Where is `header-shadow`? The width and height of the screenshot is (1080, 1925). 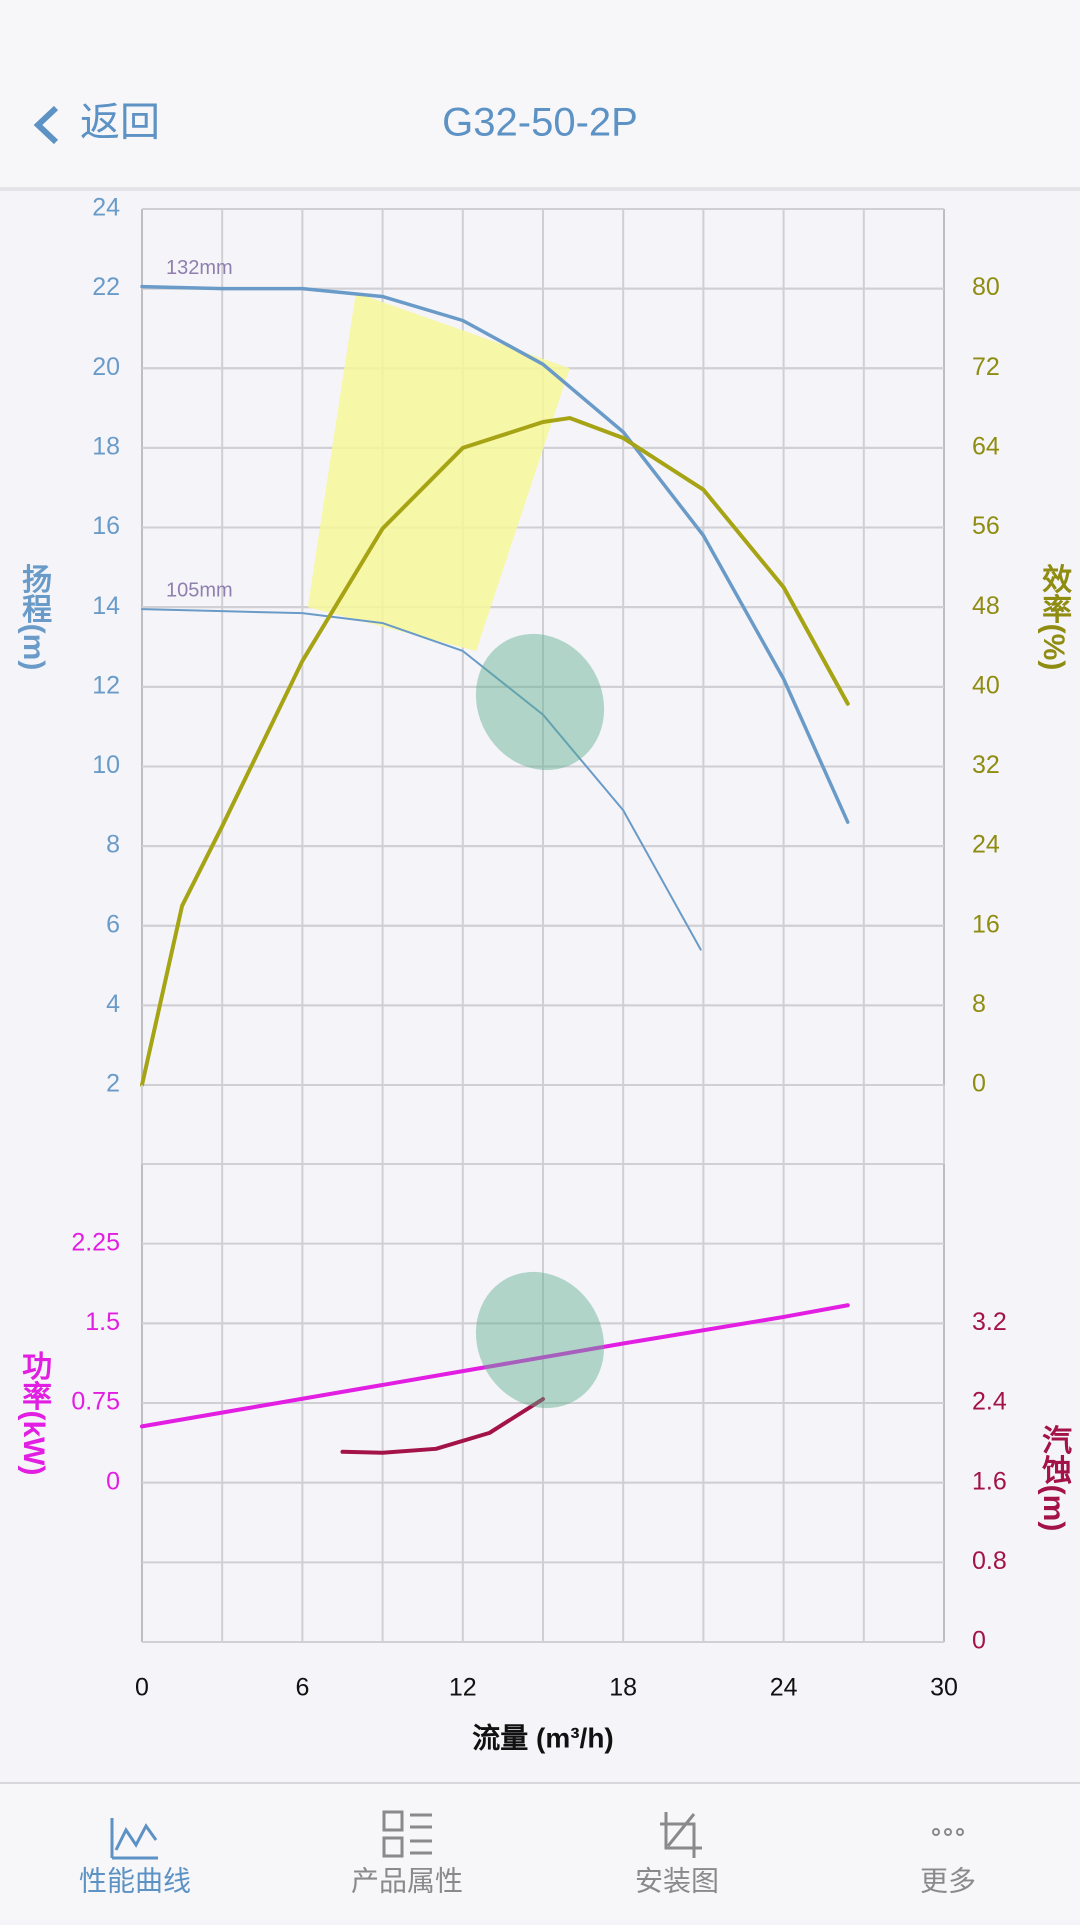
header-shadow is located at coordinates (540, 189).